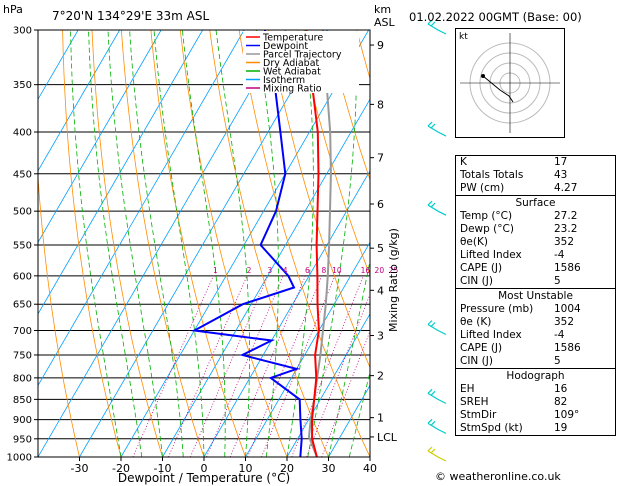  I want to click on index-row: K 17, so click(535, 162).